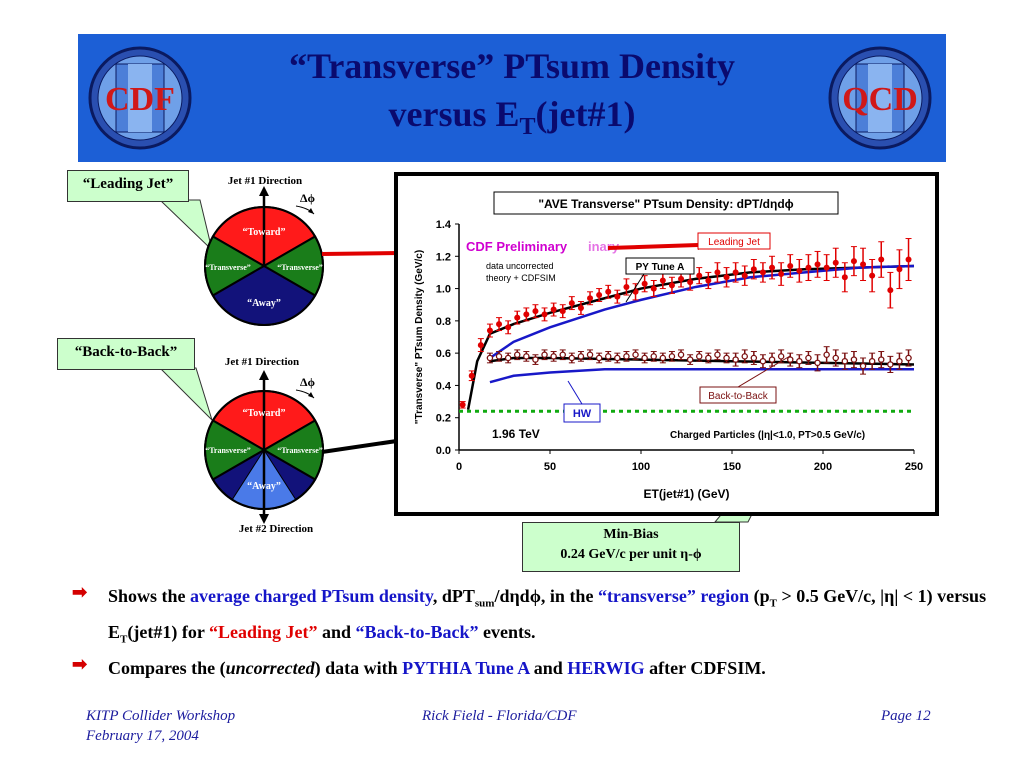 Image resolution: width=1024 pixels, height=768 pixels. Describe the element at coordinates (300, 267) in the screenshot. I see `transverse-right-label-top: “Transverse”` at that location.